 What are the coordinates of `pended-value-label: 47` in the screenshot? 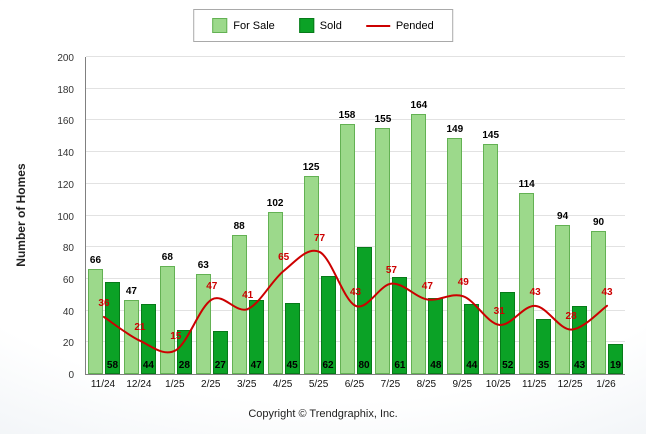 It's located at (427, 286).